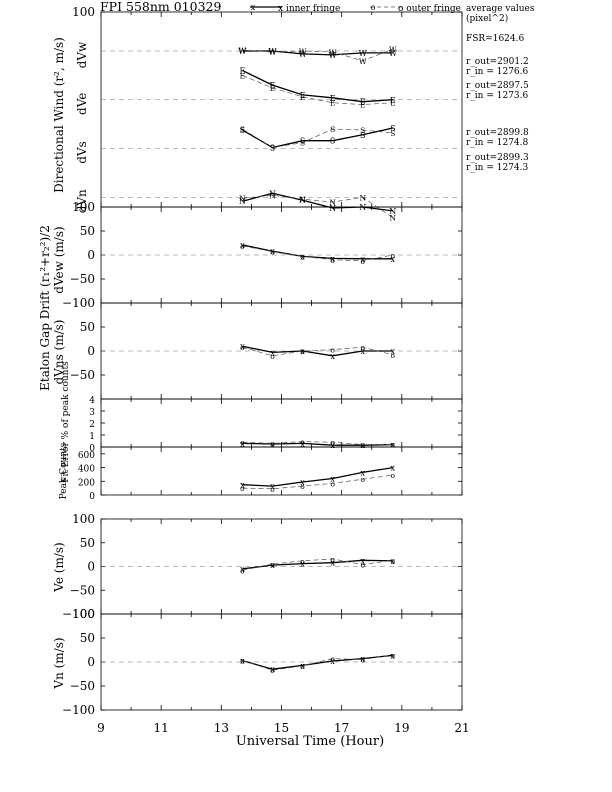 This screenshot has width=612, height=792. I want to click on series-dvw-outer, so click(317, 55).